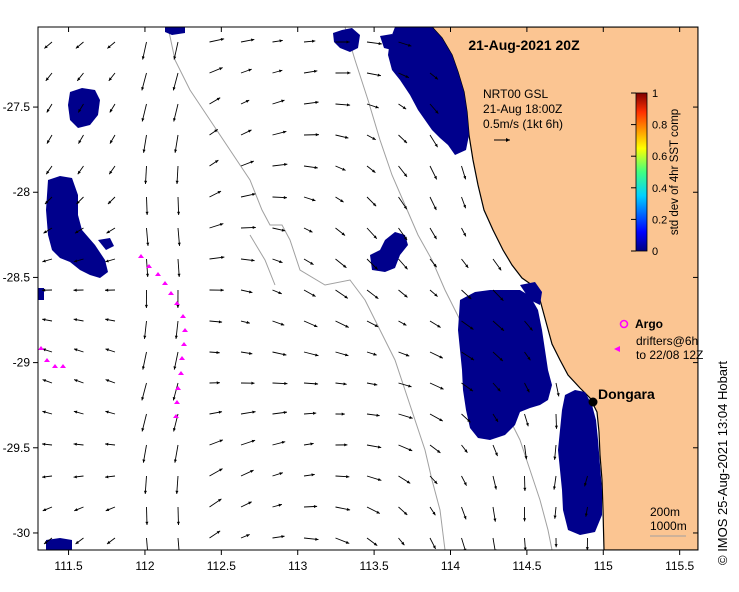  What do you see at coordinates (626, 394) in the screenshot?
I see `dongara-label: Dongara` at bounding box center [626, 394].